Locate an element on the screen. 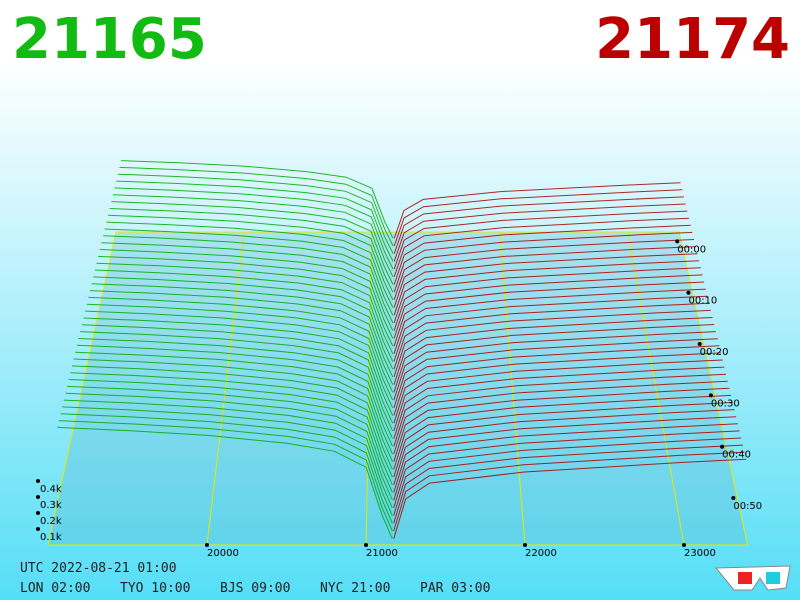 The image size is (800, 600). zone-time: TYO 10:00 is located at coordinates (155, 588).